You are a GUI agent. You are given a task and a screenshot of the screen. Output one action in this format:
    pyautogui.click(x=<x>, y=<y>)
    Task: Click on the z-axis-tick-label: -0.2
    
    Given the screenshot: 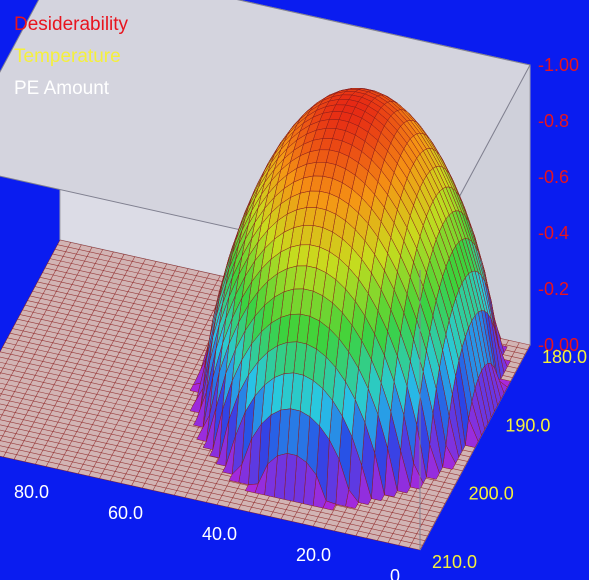 What is the action you would take?
    pyautogui.click(x=553, y=289)
    